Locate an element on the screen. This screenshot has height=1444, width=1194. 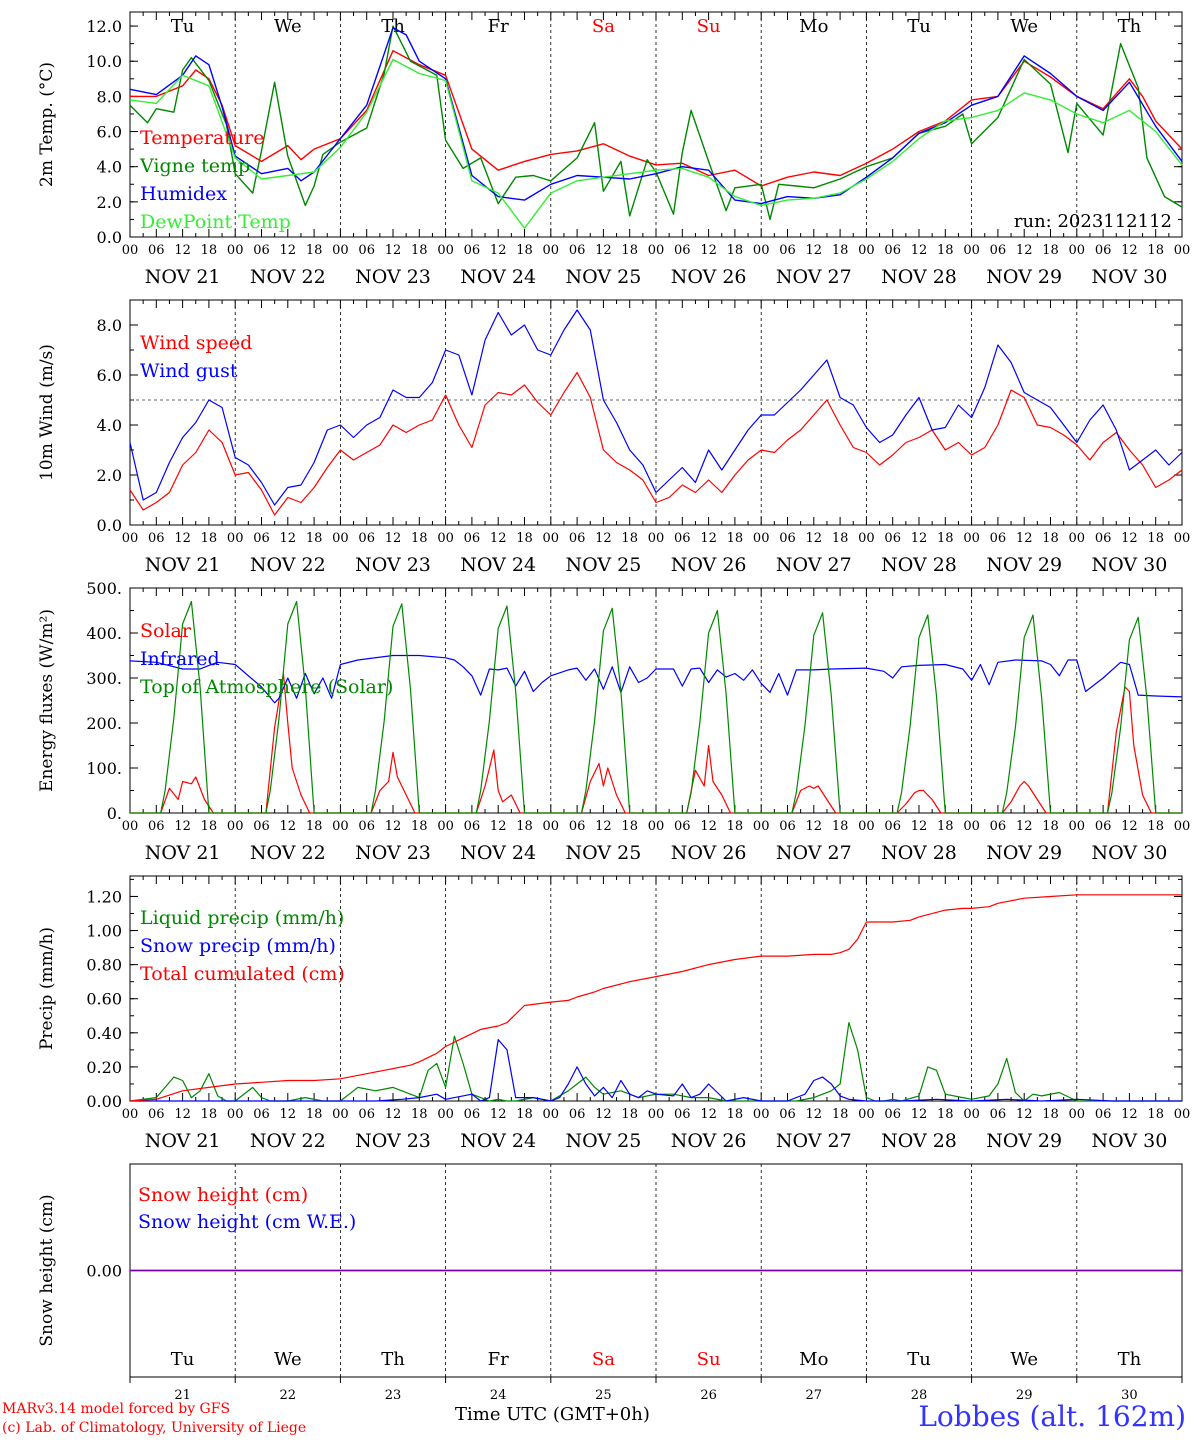
y-tick-label: 0.60 is located at coordinates (104, 999).